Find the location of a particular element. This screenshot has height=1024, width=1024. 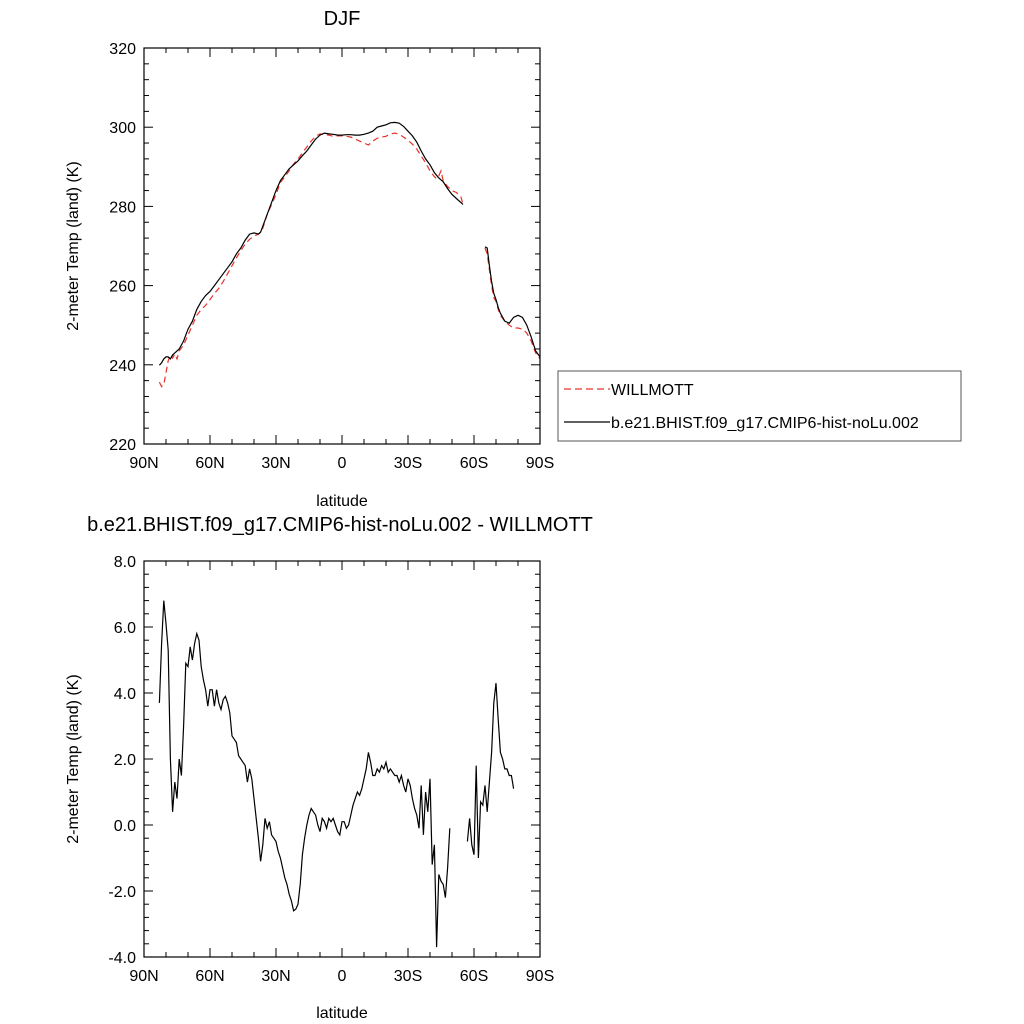

y-tick-label: 6.0 is located at coordinates (125, 628).